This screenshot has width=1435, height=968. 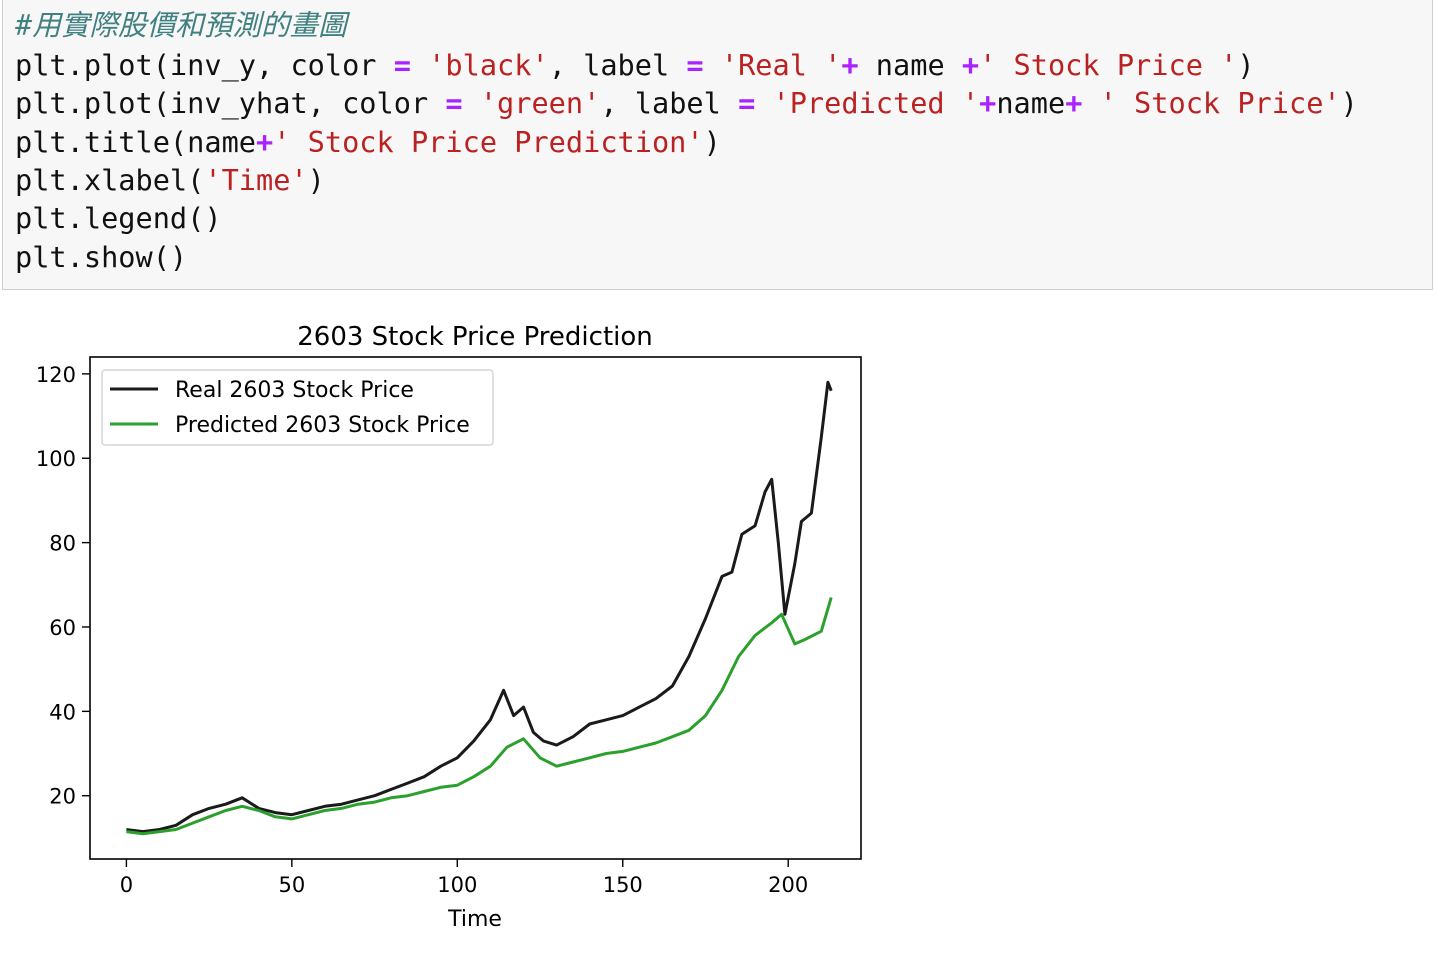 I want to click on chart-title: 2603 Stock Price Prediction, so click(x=475, y=337).